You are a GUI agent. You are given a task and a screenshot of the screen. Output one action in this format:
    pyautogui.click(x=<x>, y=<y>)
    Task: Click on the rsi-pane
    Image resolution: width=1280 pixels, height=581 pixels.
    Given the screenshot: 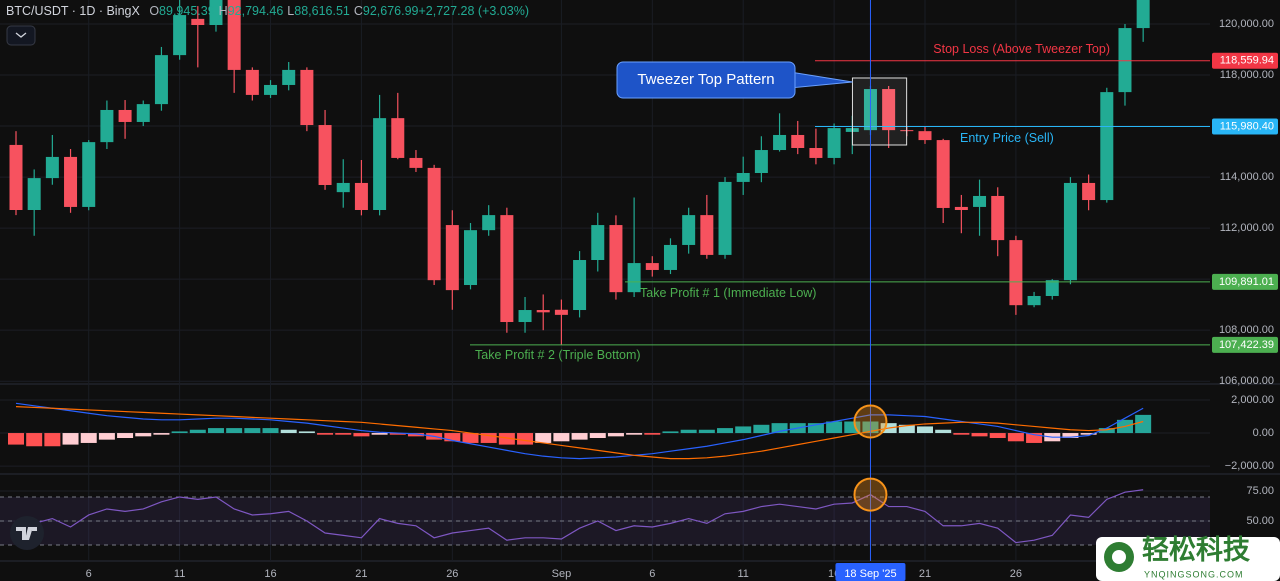 What is the action you would take?
    pyautogui.click(x=605, y=517)
    